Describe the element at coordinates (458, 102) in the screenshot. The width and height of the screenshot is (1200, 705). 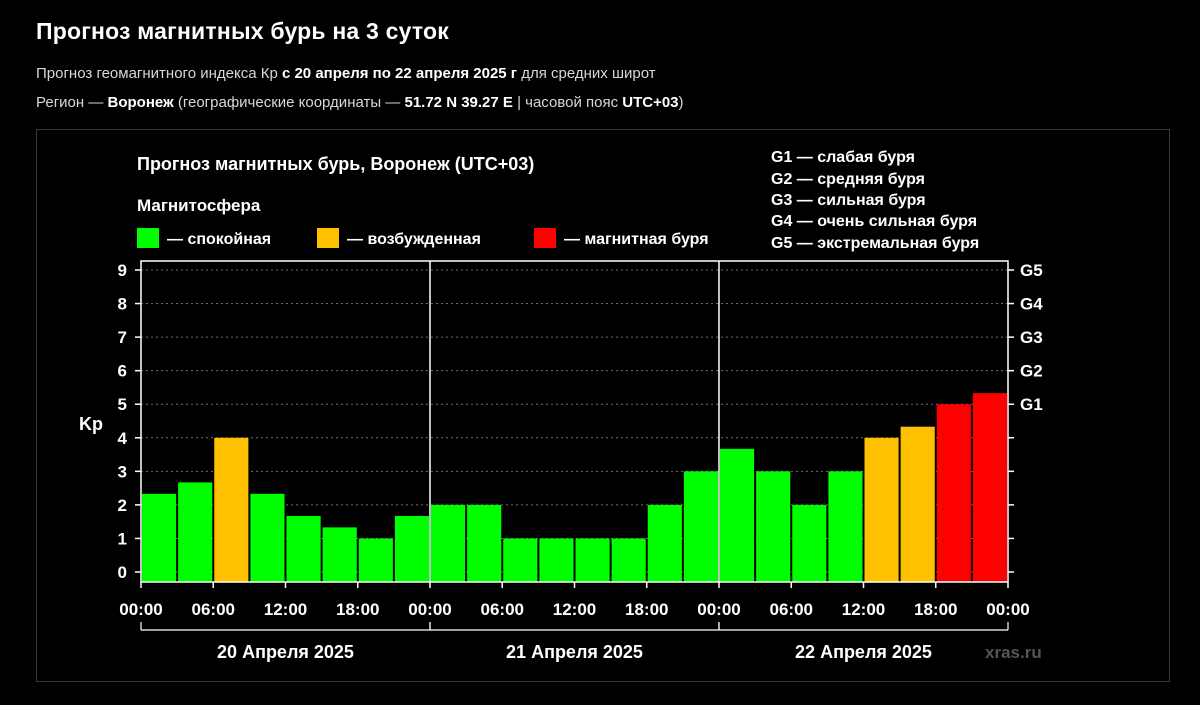
I see `region-coords: 51.72 N 39.27 E` at that location.